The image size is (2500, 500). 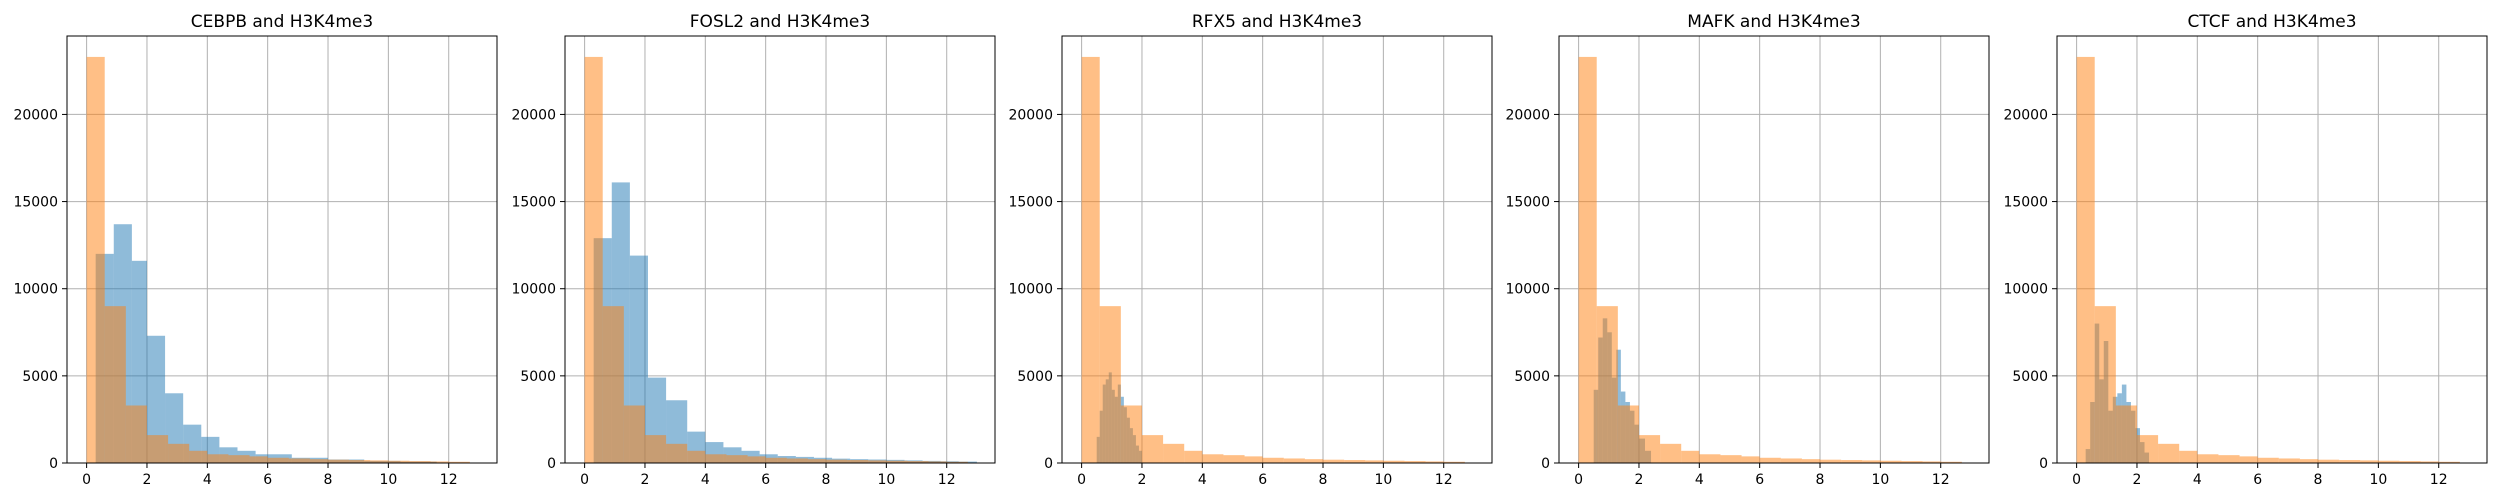 I want to click on chart-title: MAFK and H3K4me3, so click(x=1773, y=22).